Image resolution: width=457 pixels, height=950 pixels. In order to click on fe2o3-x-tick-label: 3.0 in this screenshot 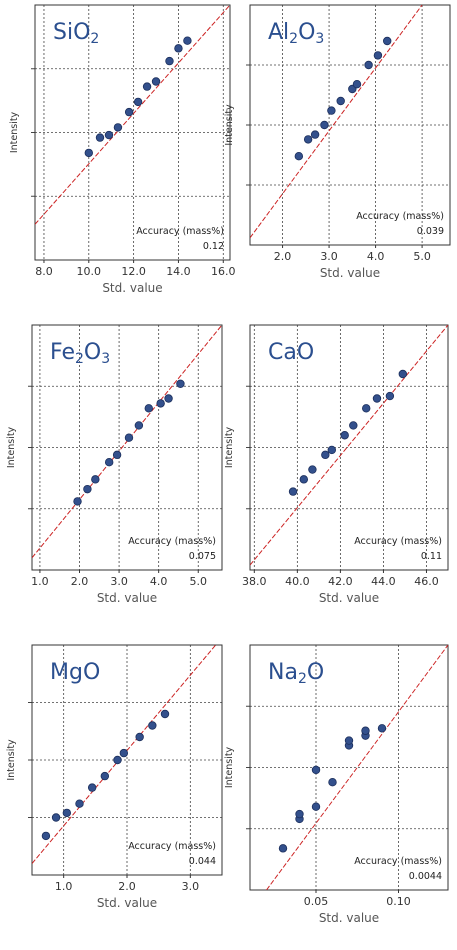, I will do `click(119, 581)`.